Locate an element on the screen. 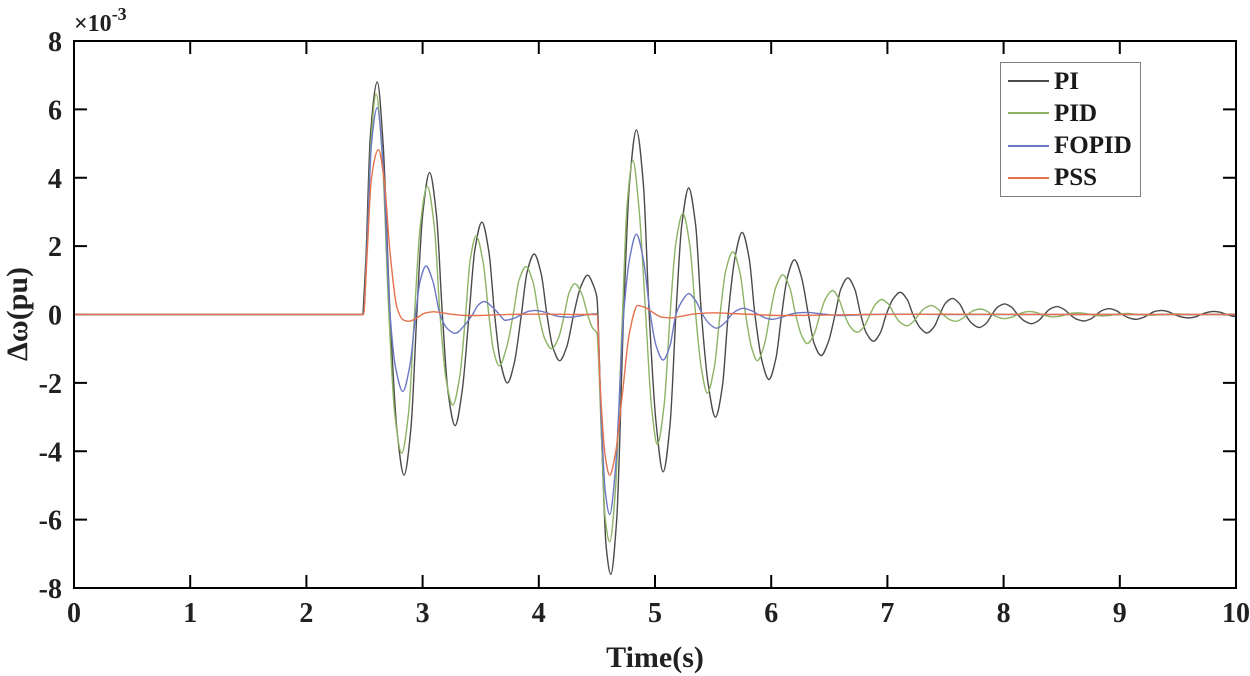 Image resolution: width=1250 pixels, height=676 pixels. y-axis-exponent-label: ×10⁻³ is located at coordinates (100, 20).